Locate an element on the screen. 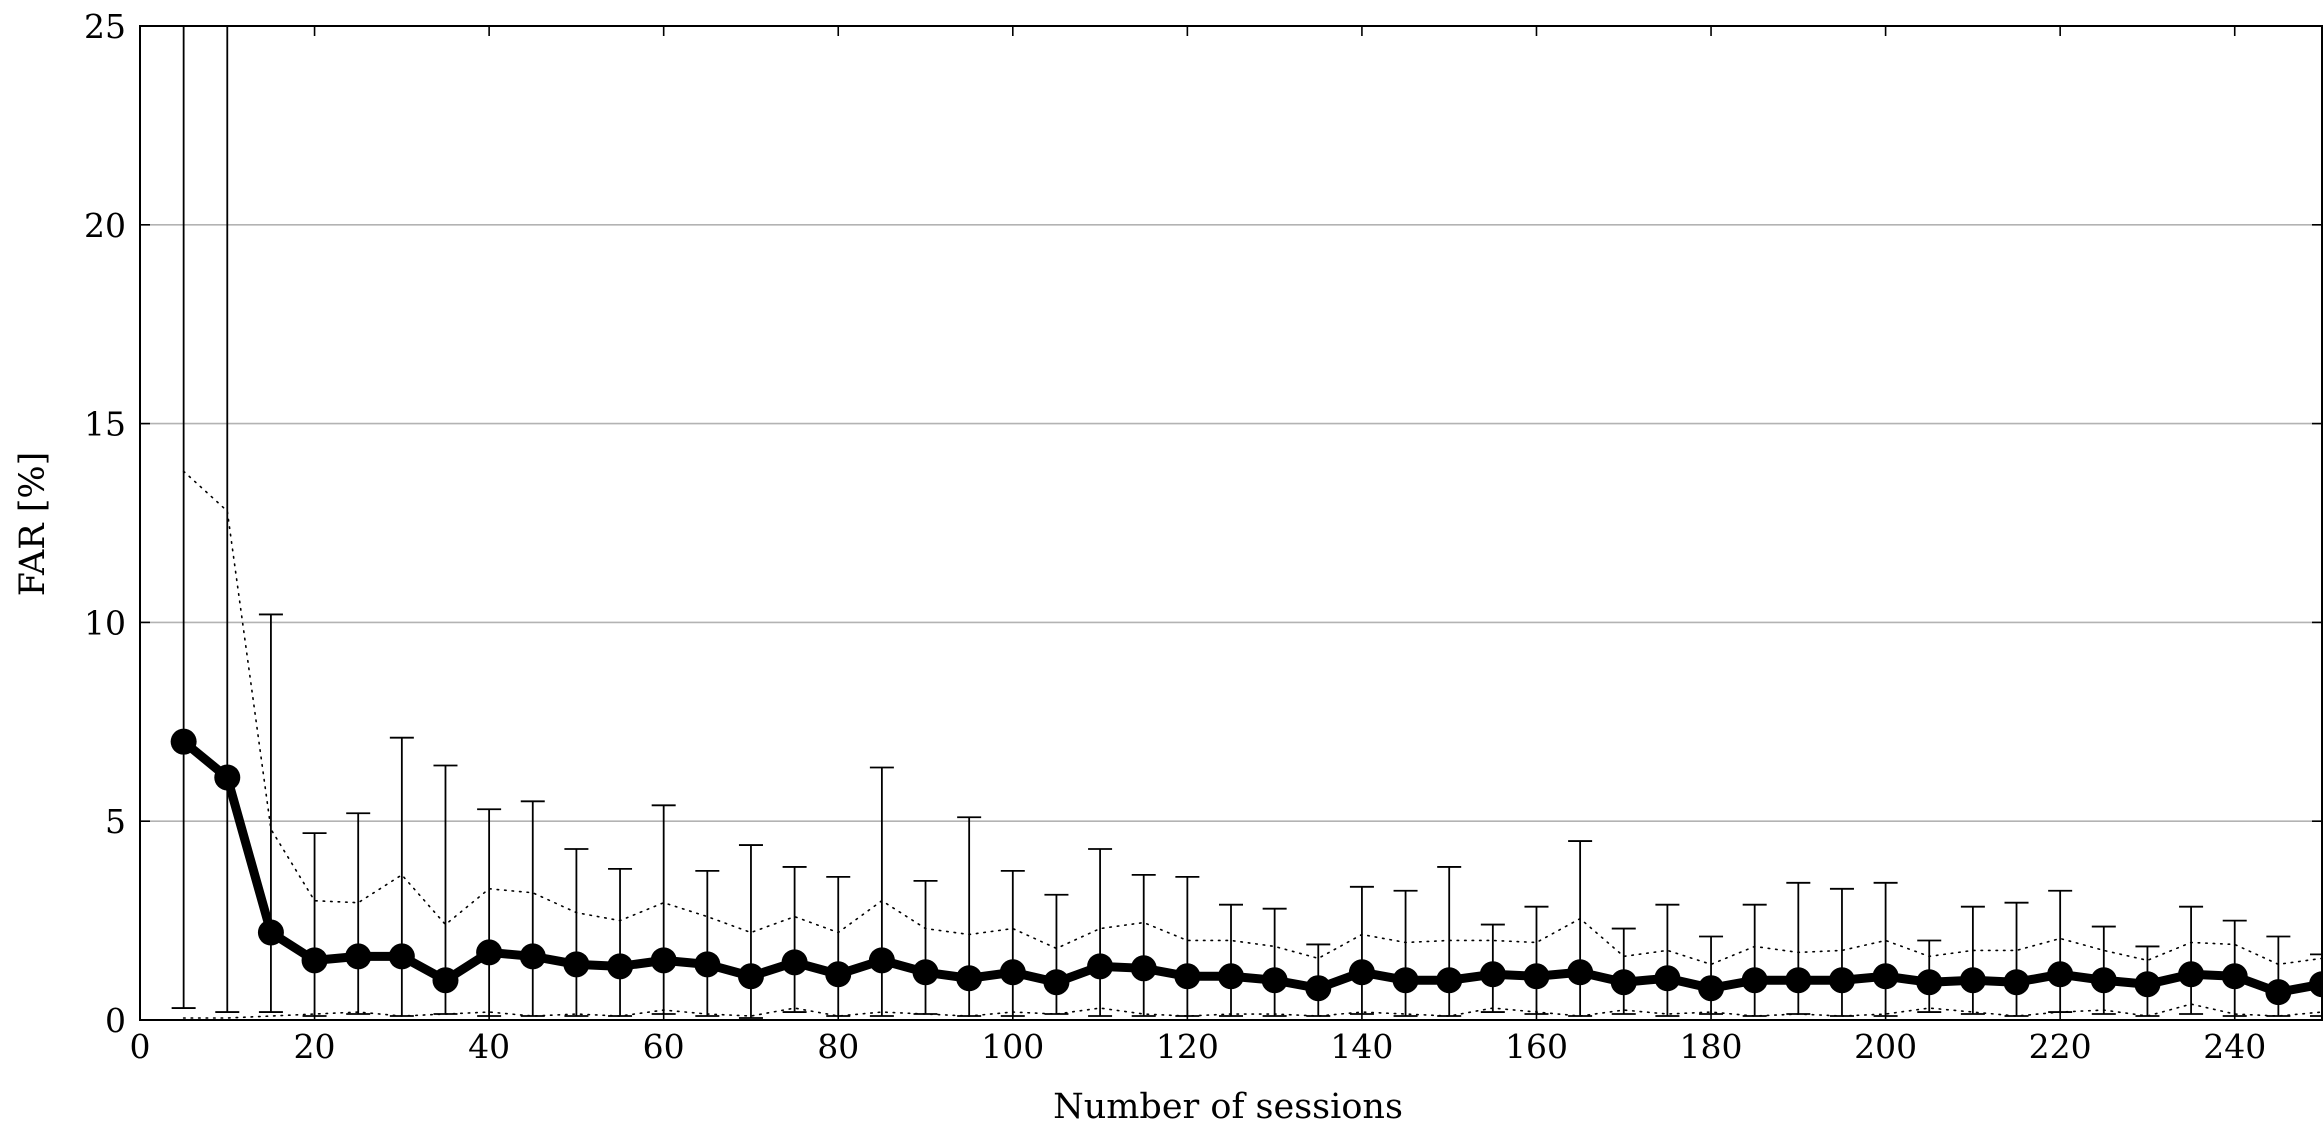  x-tick-label: 240 is located at coordinates (2234, 1046).